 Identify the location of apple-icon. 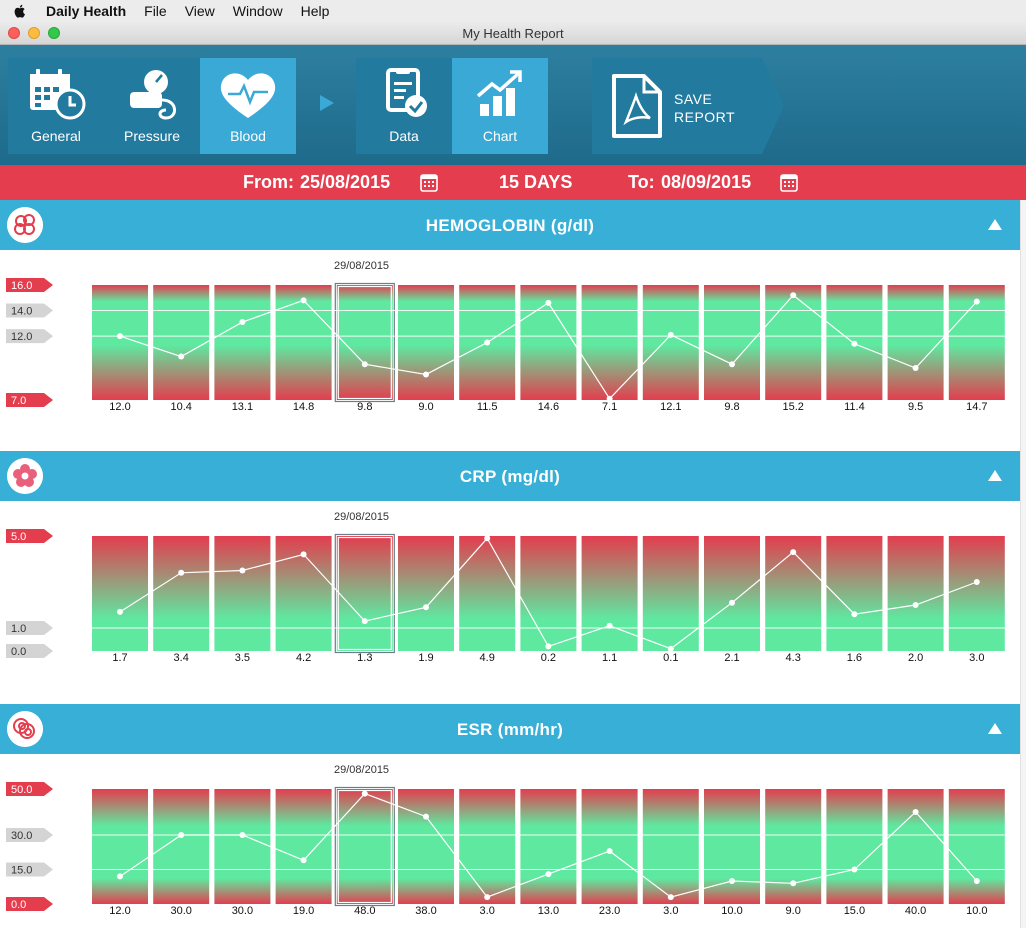
(20, 11).